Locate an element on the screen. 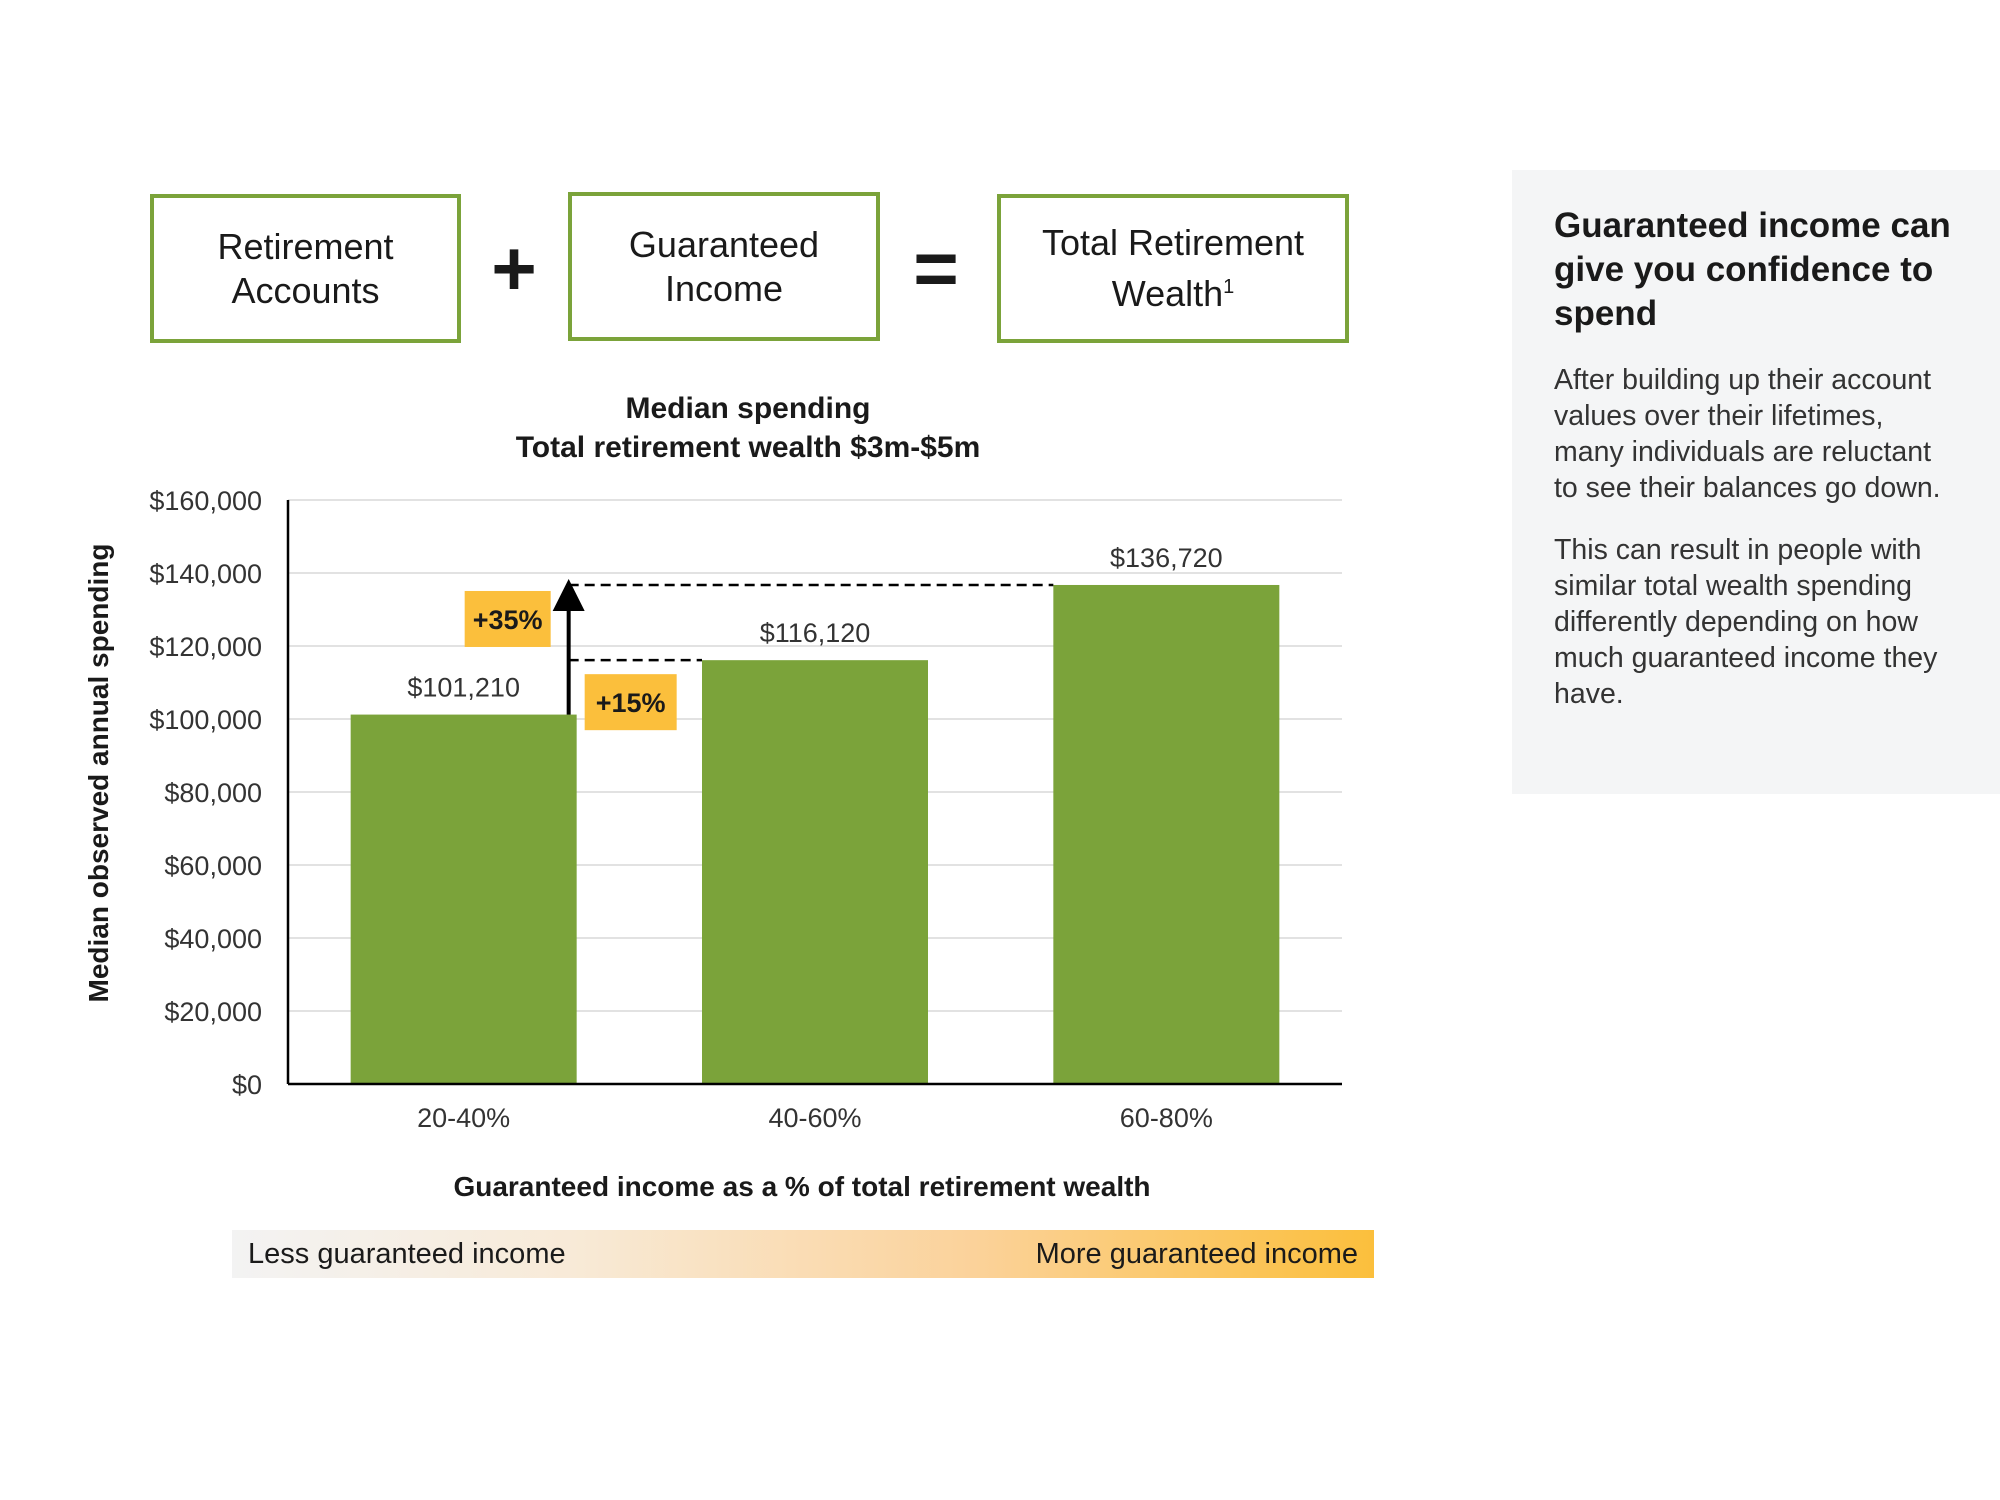 This screenshot has width=2000, height=1500. x-tick-label: 40-60% is located at coordinates (814, 1118).